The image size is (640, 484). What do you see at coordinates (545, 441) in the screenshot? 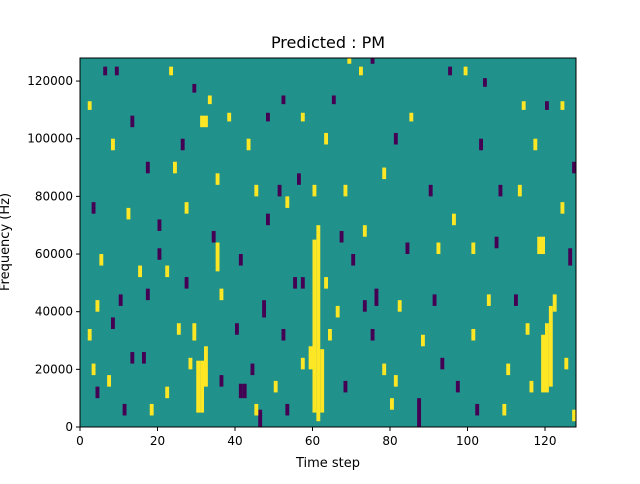
I see `x-tick-label: 120` at bounding box center [545, 441].